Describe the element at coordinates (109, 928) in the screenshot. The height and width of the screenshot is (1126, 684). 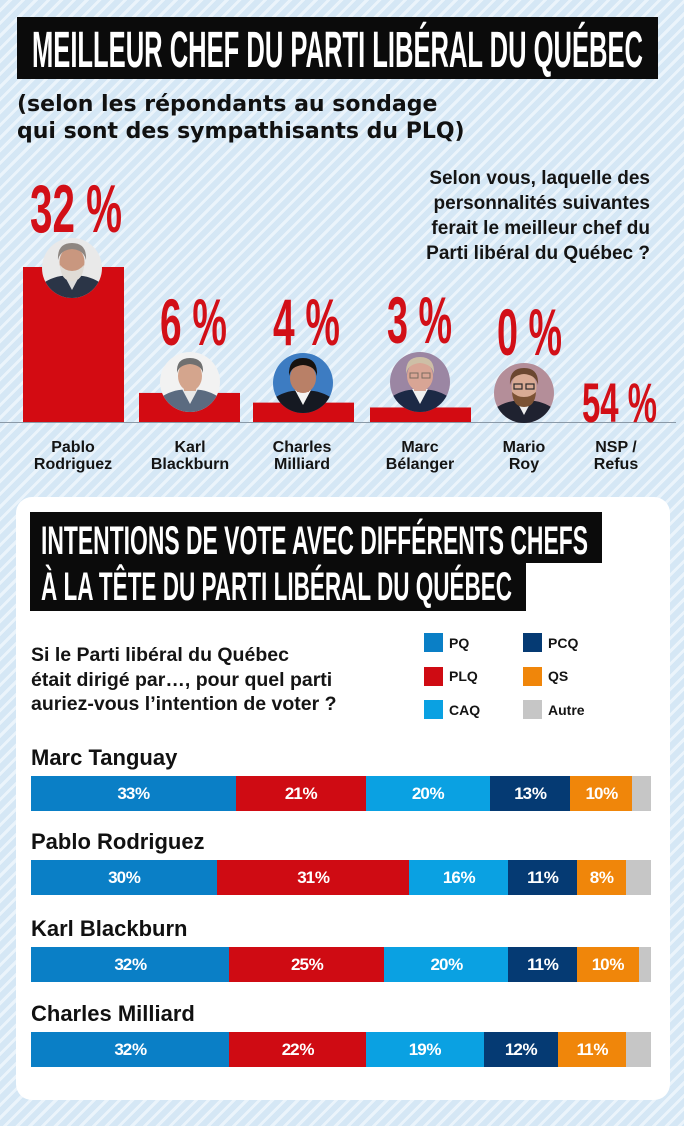
I see `leader-name: Karl Blackburn` at that location.